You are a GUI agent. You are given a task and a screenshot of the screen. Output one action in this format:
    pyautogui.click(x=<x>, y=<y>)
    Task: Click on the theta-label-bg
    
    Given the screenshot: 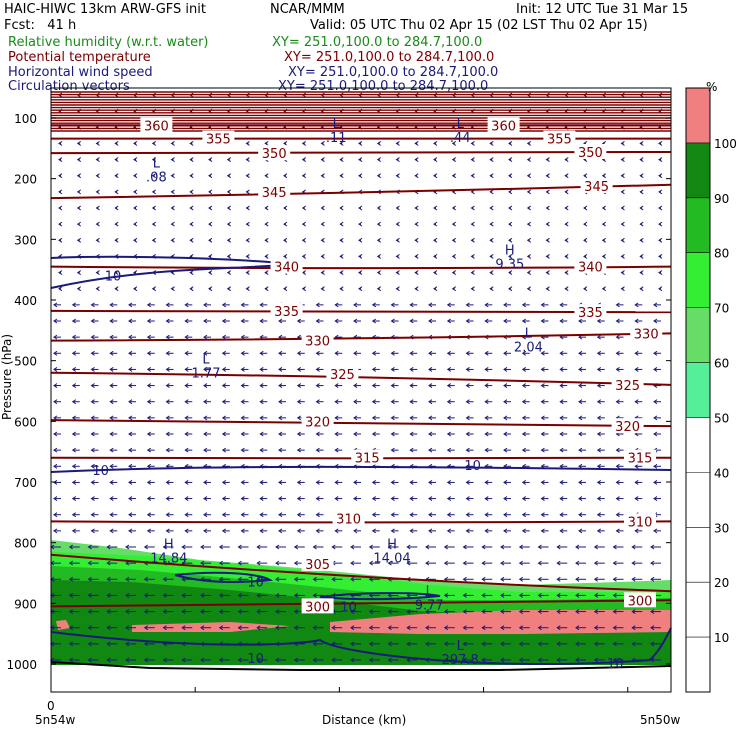 What is the action you would take?
    pyautogui.click(x=646, y=333)
    